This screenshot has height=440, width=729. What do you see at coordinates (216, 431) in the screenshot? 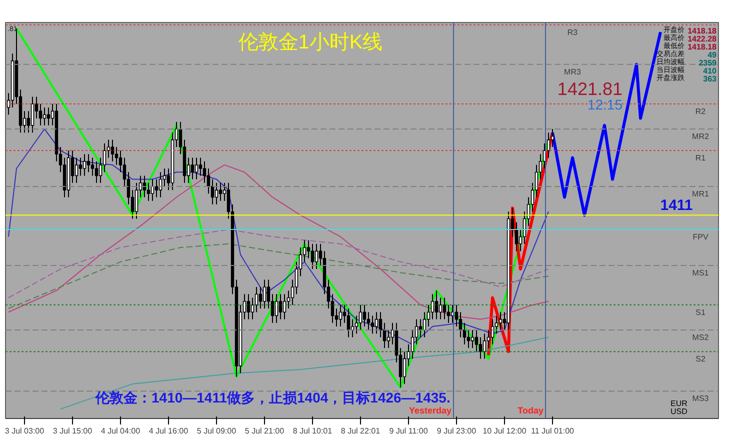
I see `x-tick-label: 5 Jul 09:00` at bounding box center [216, 431].